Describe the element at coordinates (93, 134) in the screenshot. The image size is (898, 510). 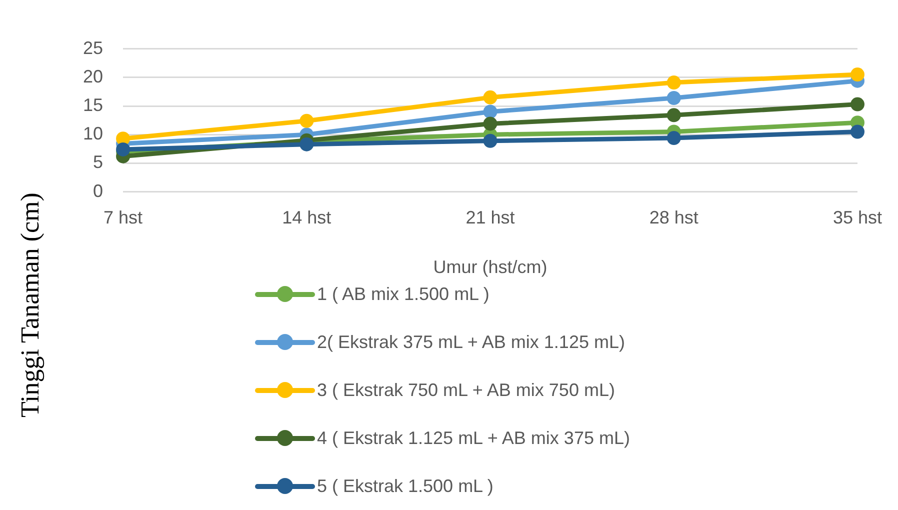
I see `y-tick-label: 10` at that location.